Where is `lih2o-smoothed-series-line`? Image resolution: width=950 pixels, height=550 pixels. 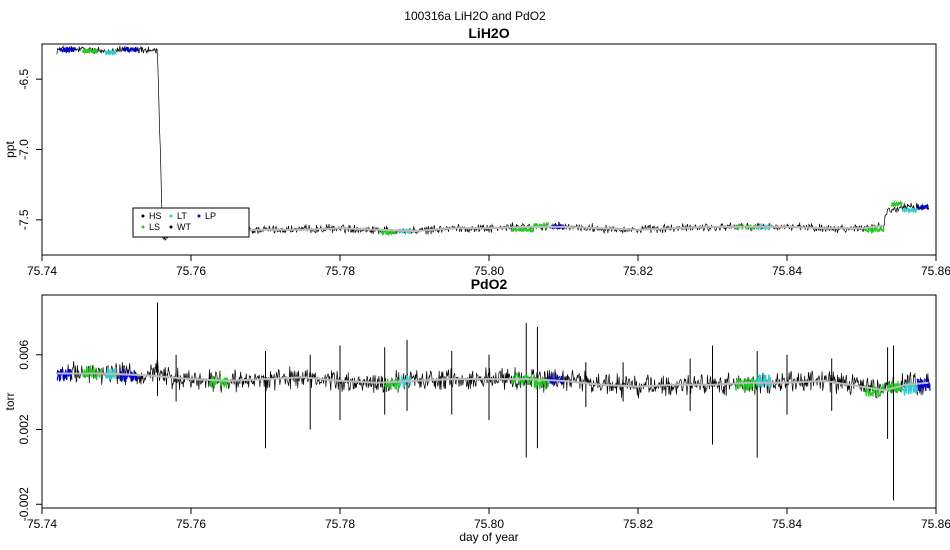
lih2o-smoothed-series-line is located at coordinates (526, 229).